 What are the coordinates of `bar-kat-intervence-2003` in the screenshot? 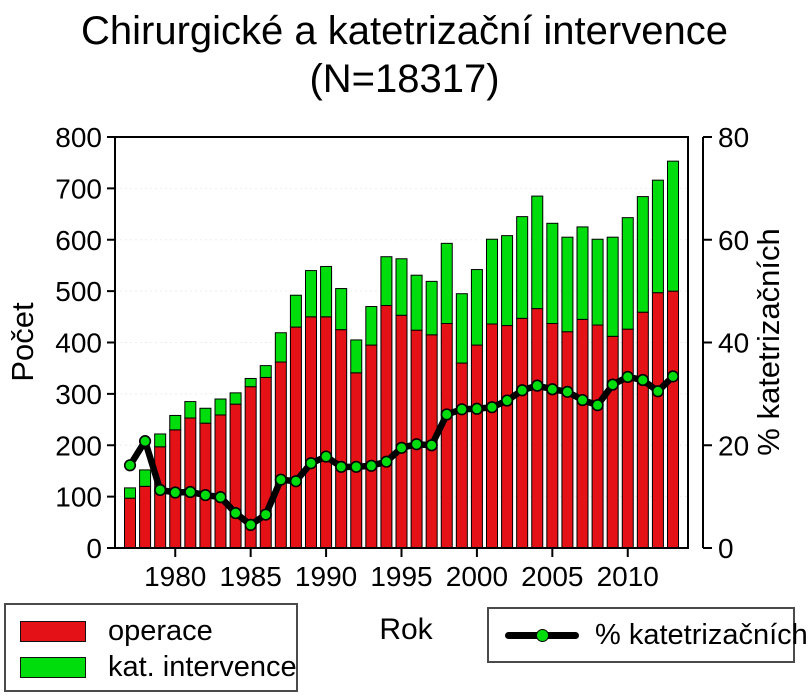 It's located at (522, 267).